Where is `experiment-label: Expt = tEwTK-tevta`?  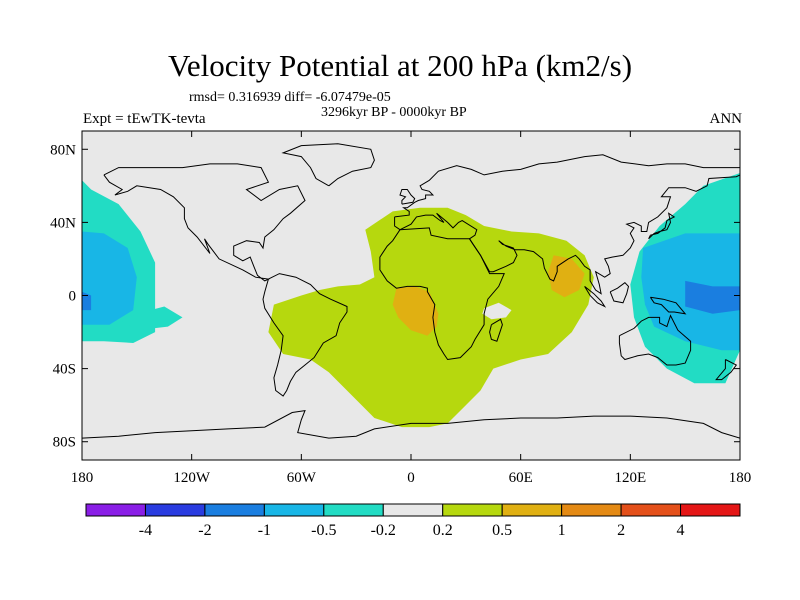 experiment-label: Expt = tEwTK-tevta is located at coordinates (144, 119).